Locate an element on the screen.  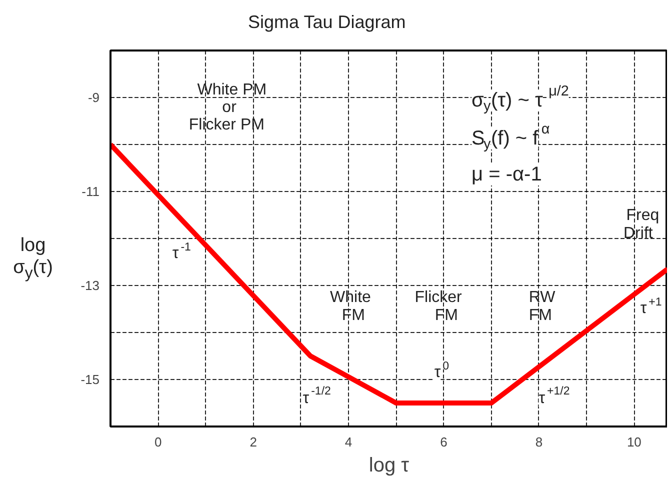
annotation: μ = -α-1 is located at coordinates (507, 175).